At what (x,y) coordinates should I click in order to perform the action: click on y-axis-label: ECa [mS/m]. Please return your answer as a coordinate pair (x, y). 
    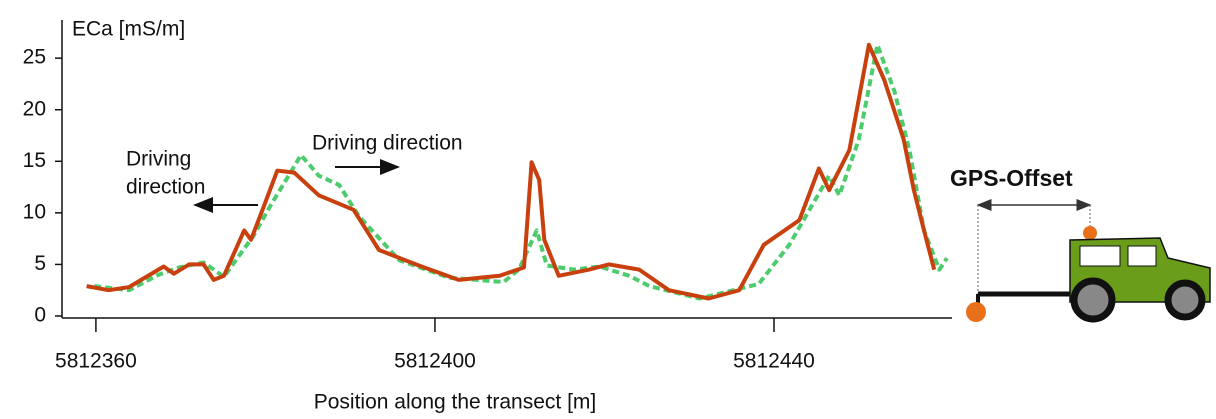
    Looking at the image, I should click on (128, 29).